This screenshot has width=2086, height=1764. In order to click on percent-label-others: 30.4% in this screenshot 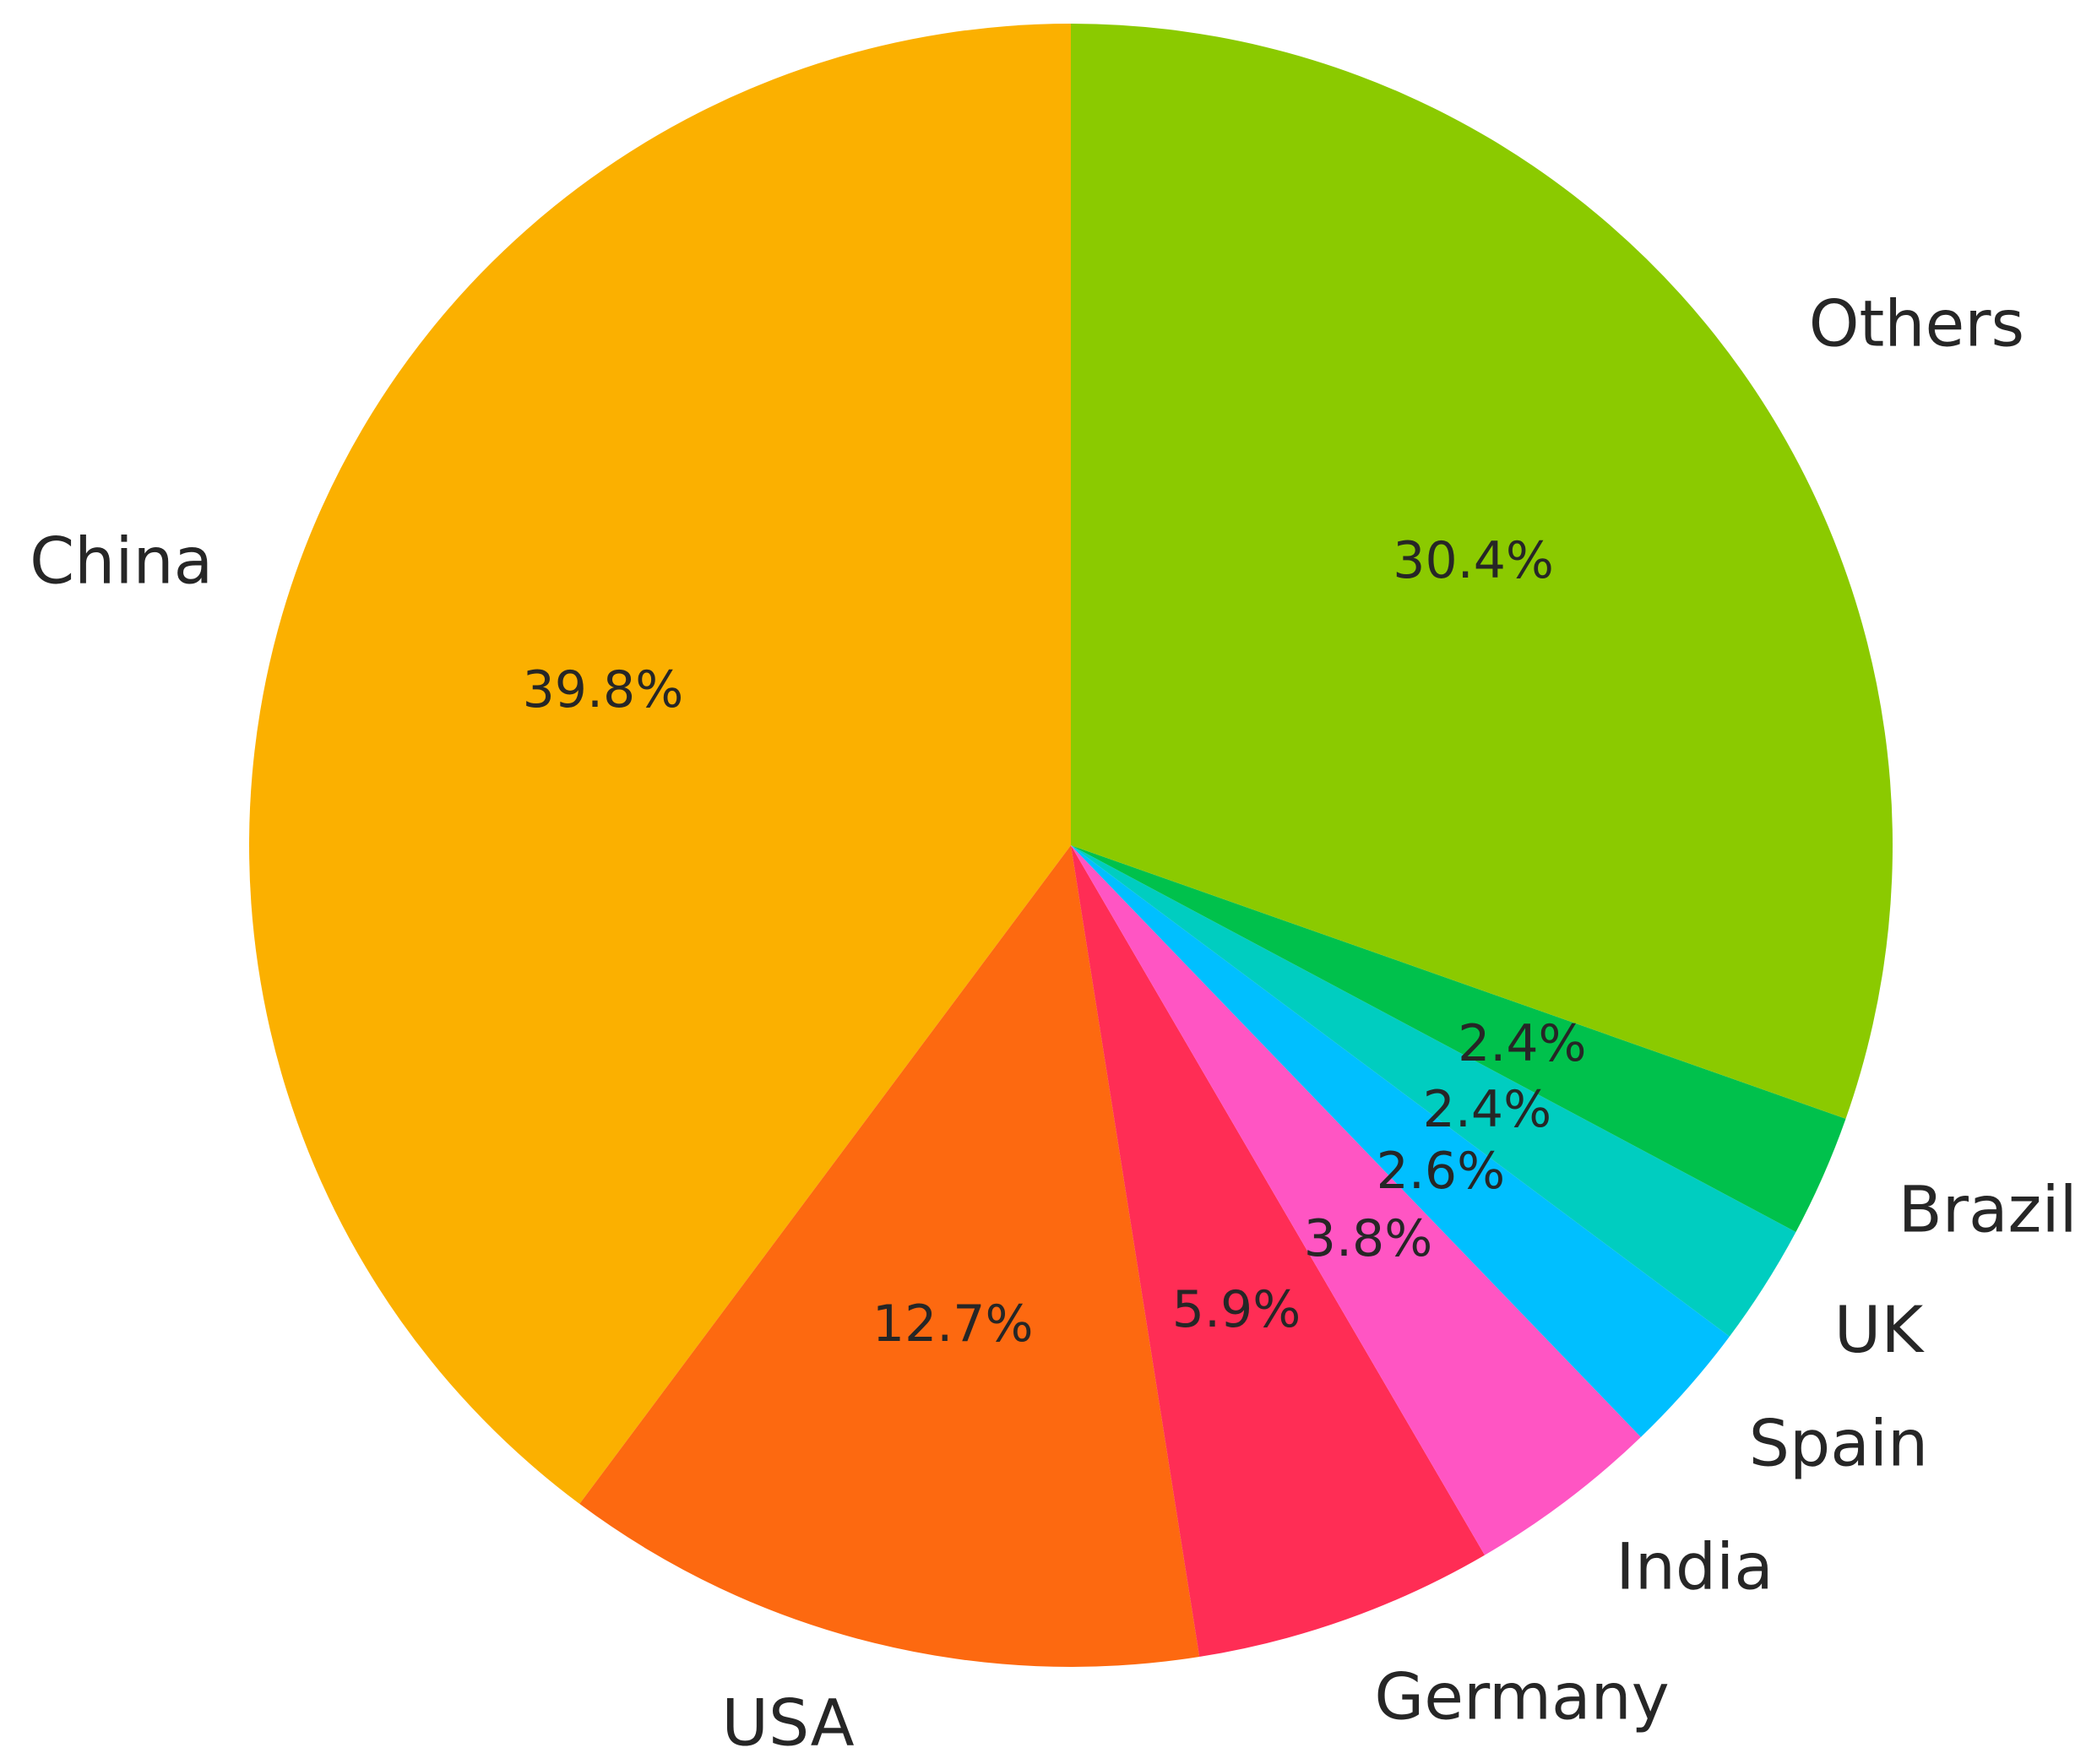, I will do `click(1473, 561)`.